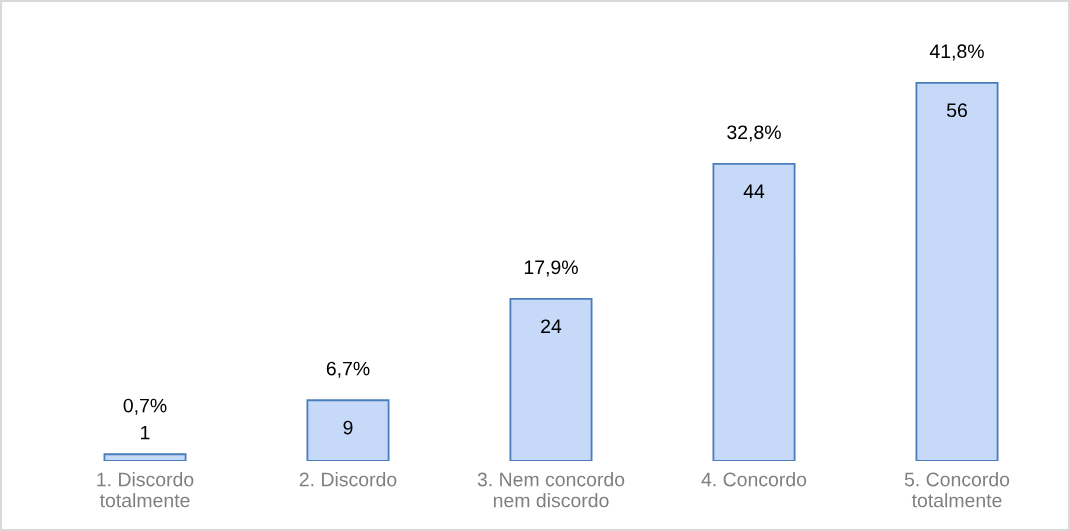  What do you see at coordinates (145, 406) in the screenshot?
I see `annotation: 0,7%` at bounding box center [145, 406].